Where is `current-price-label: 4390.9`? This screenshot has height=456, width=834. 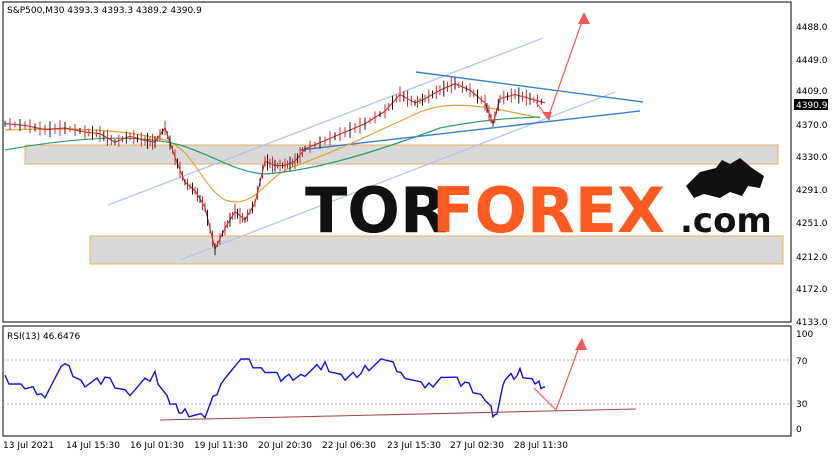
current-price-label: 4390.9 is located at coordinates (812, 106).